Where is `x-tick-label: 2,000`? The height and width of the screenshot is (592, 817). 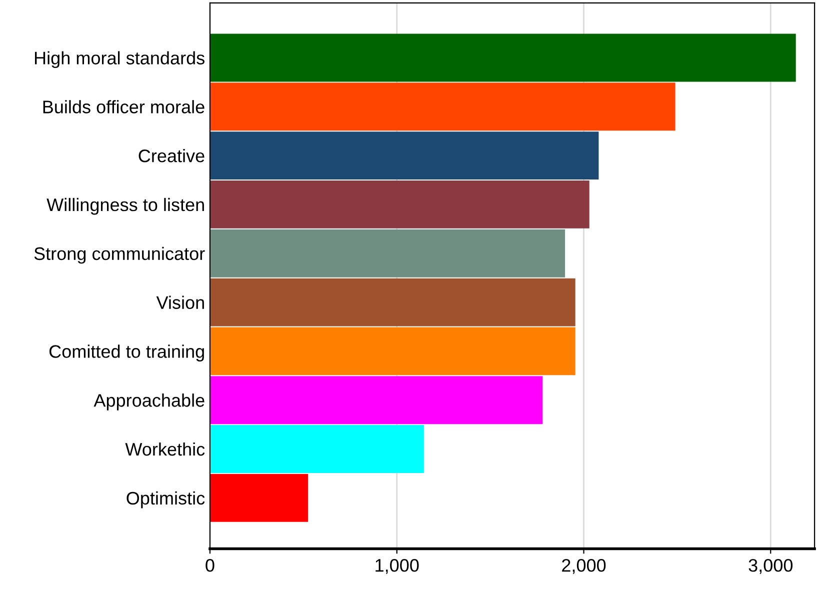
x-tick-label: 2,000 is located at coordinates (584, 566).